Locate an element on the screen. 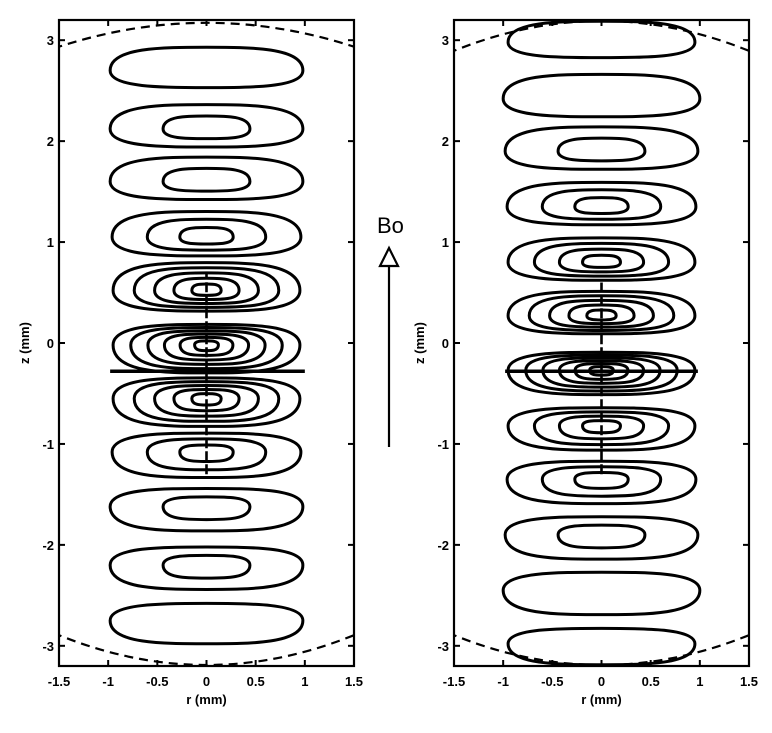 The width and height of the screenshot is (772, 733). b0-annotation: Bo is located at coordinates (390, 330).